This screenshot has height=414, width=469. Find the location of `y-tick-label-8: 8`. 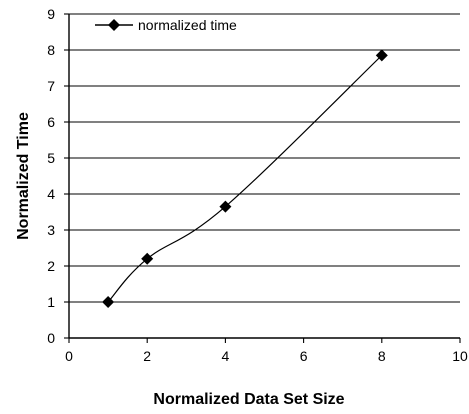

y-tick-label-8: 8 is located at coordinates (51, 50).